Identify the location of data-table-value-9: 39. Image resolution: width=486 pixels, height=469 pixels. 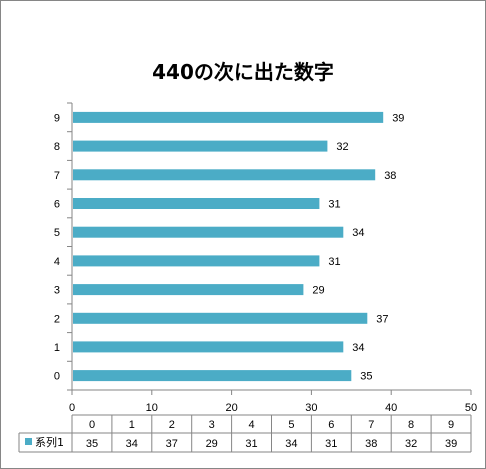
(451, 444).